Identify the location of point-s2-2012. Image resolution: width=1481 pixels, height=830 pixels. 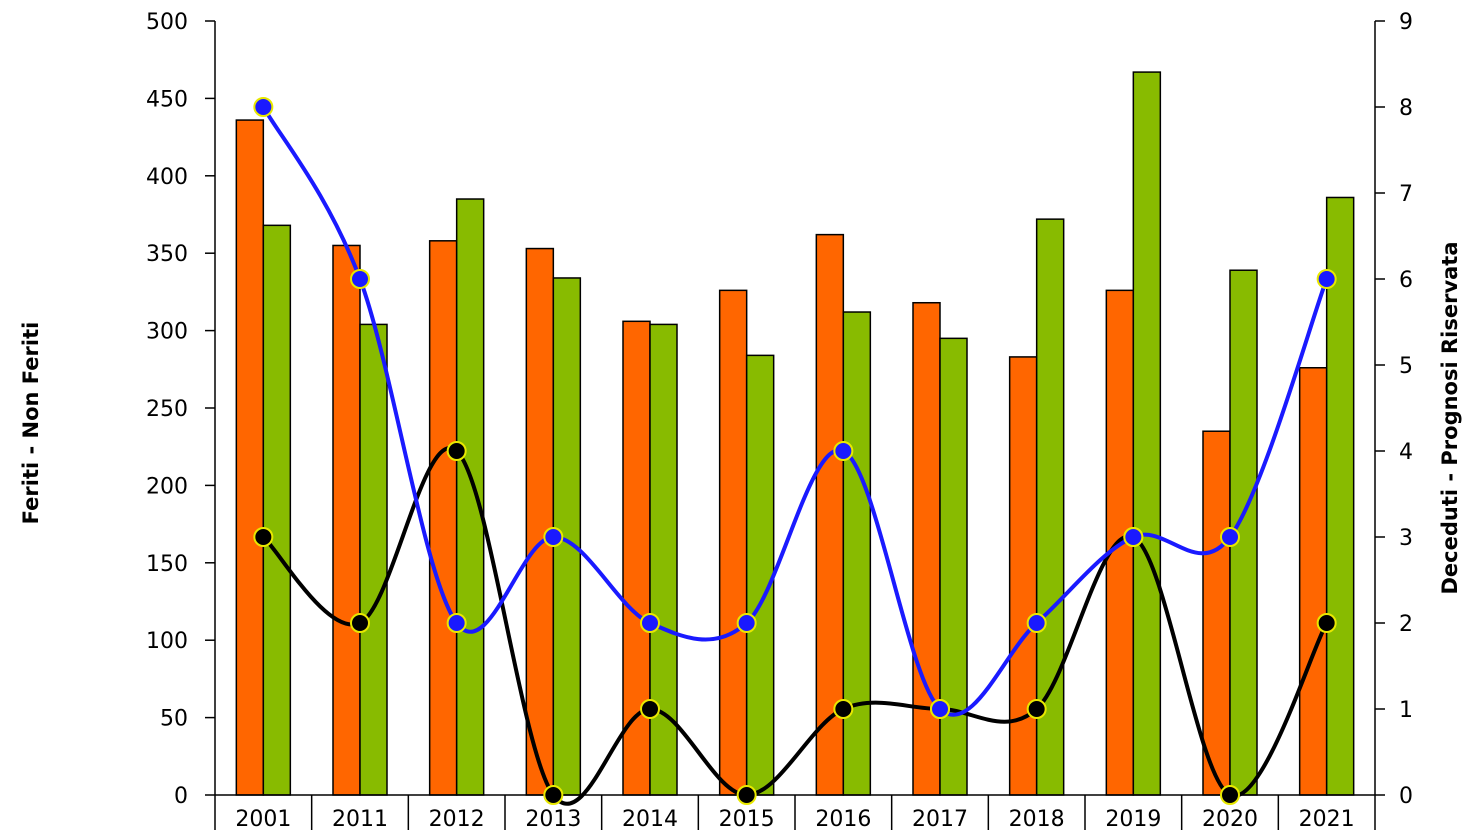
(456, 451).